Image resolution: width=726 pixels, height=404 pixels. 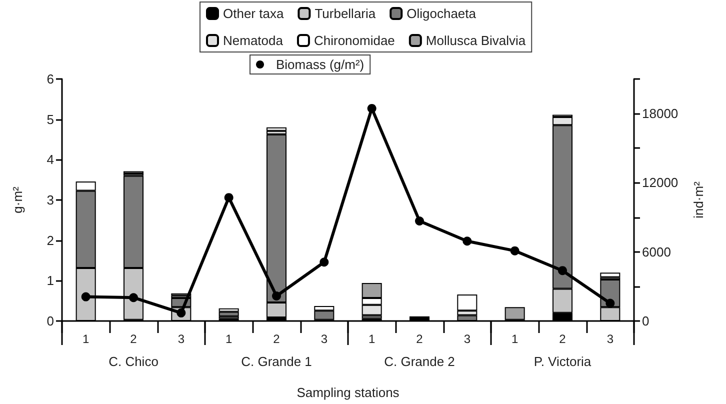 I want to click on y-tick-label: 3, so click(x=50, y=200).